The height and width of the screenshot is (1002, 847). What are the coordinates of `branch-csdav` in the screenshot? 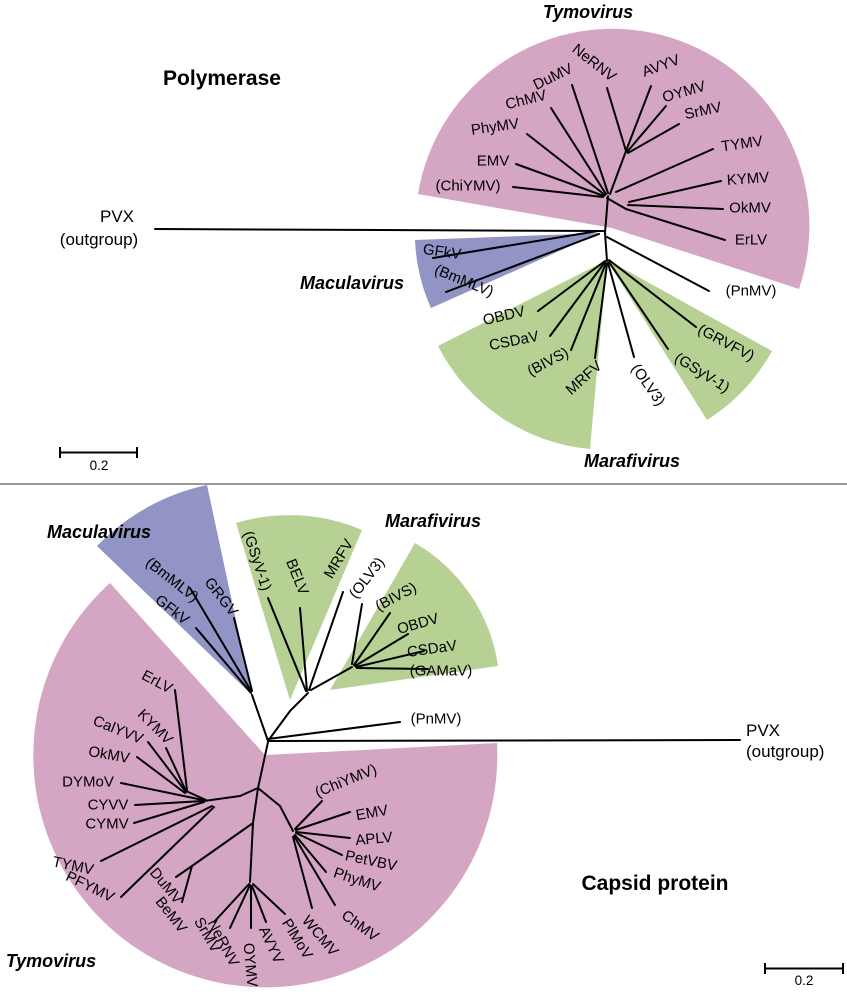 It's located at (577, 299).